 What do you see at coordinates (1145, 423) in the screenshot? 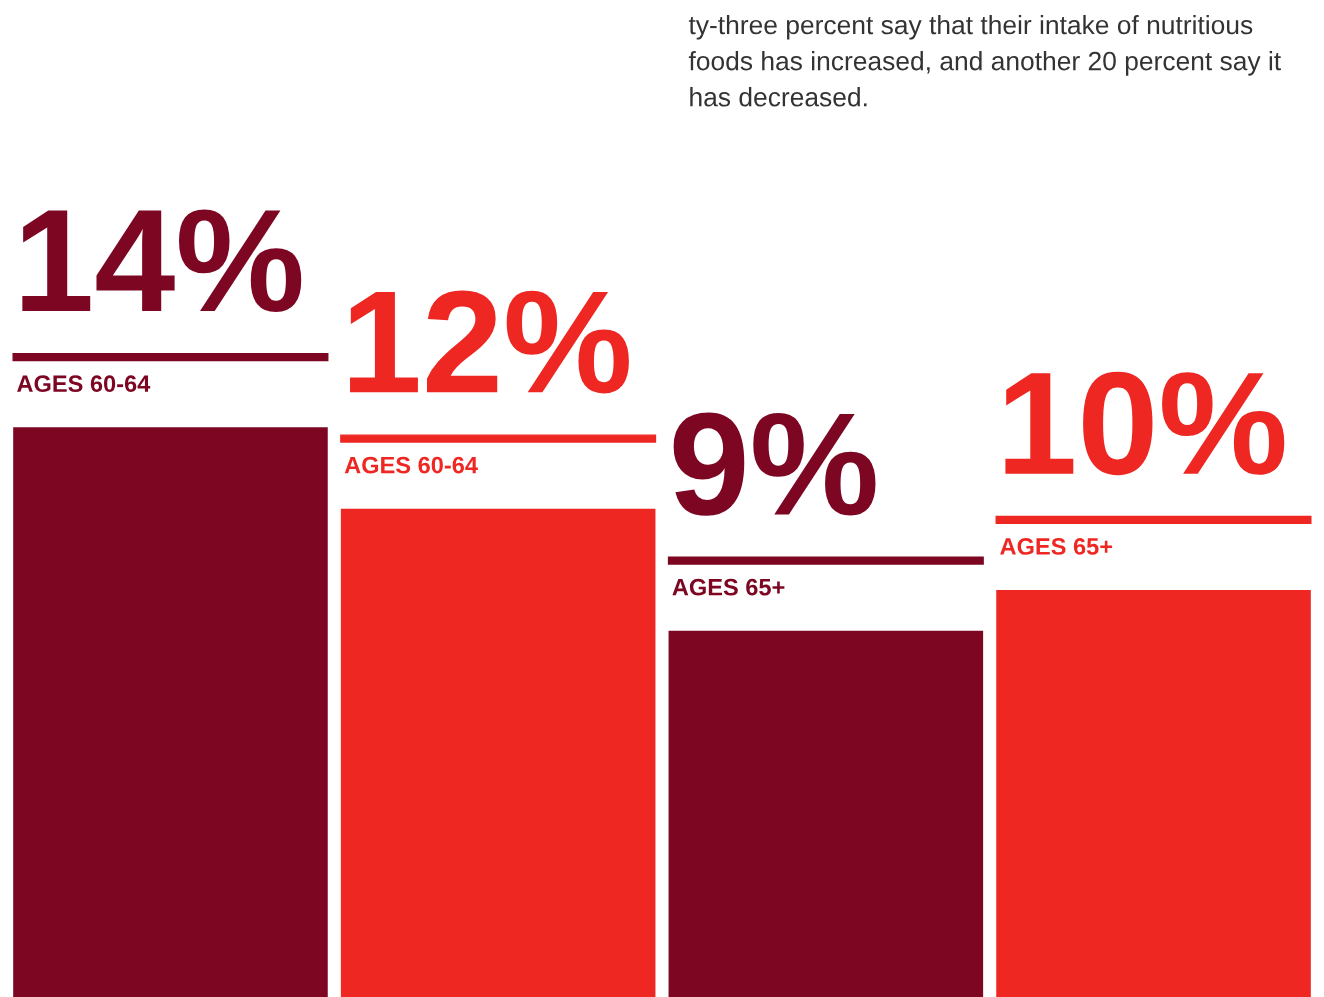
I see `data-label: 10%` at bounding box center [1145, 423].